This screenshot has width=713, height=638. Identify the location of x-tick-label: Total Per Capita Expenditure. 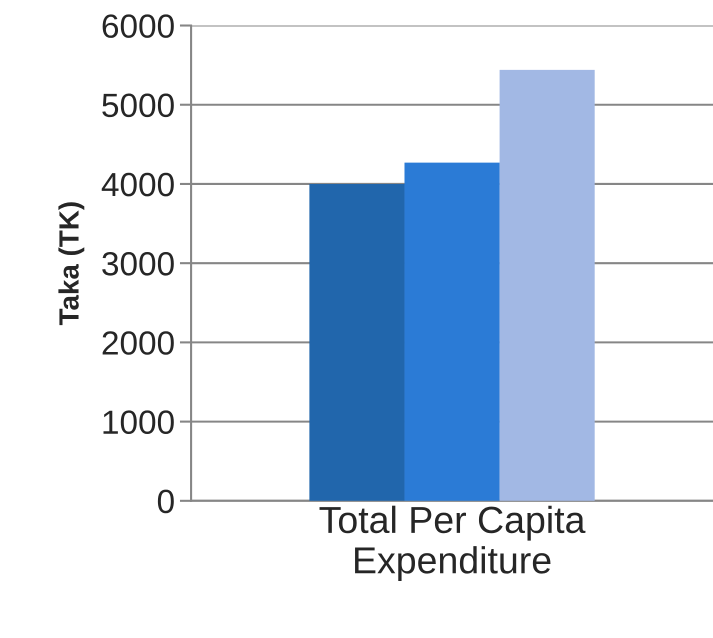
(453, 544).